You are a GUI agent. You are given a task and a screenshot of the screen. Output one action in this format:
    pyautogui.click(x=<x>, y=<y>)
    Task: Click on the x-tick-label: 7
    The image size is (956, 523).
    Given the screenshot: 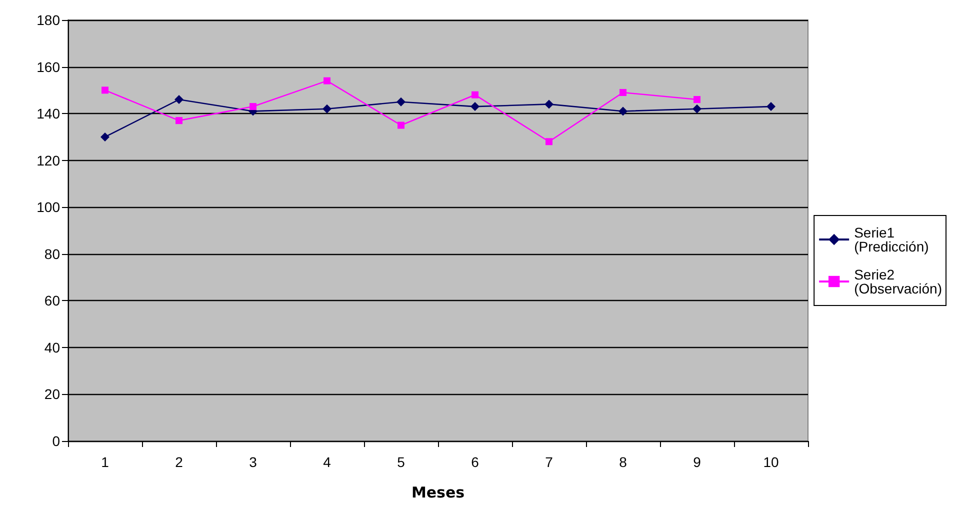 What is the action you would take?
    pyautogui.click(x=549, y=462)
    